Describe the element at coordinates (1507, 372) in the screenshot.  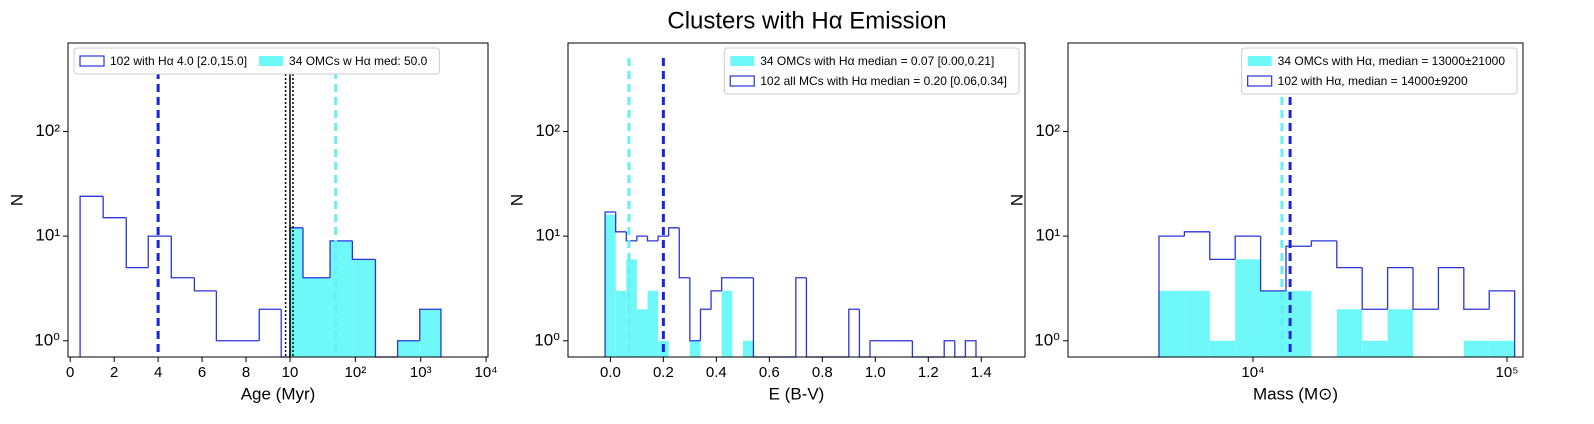
I see `x-tick-label: 10⁵` at that location.